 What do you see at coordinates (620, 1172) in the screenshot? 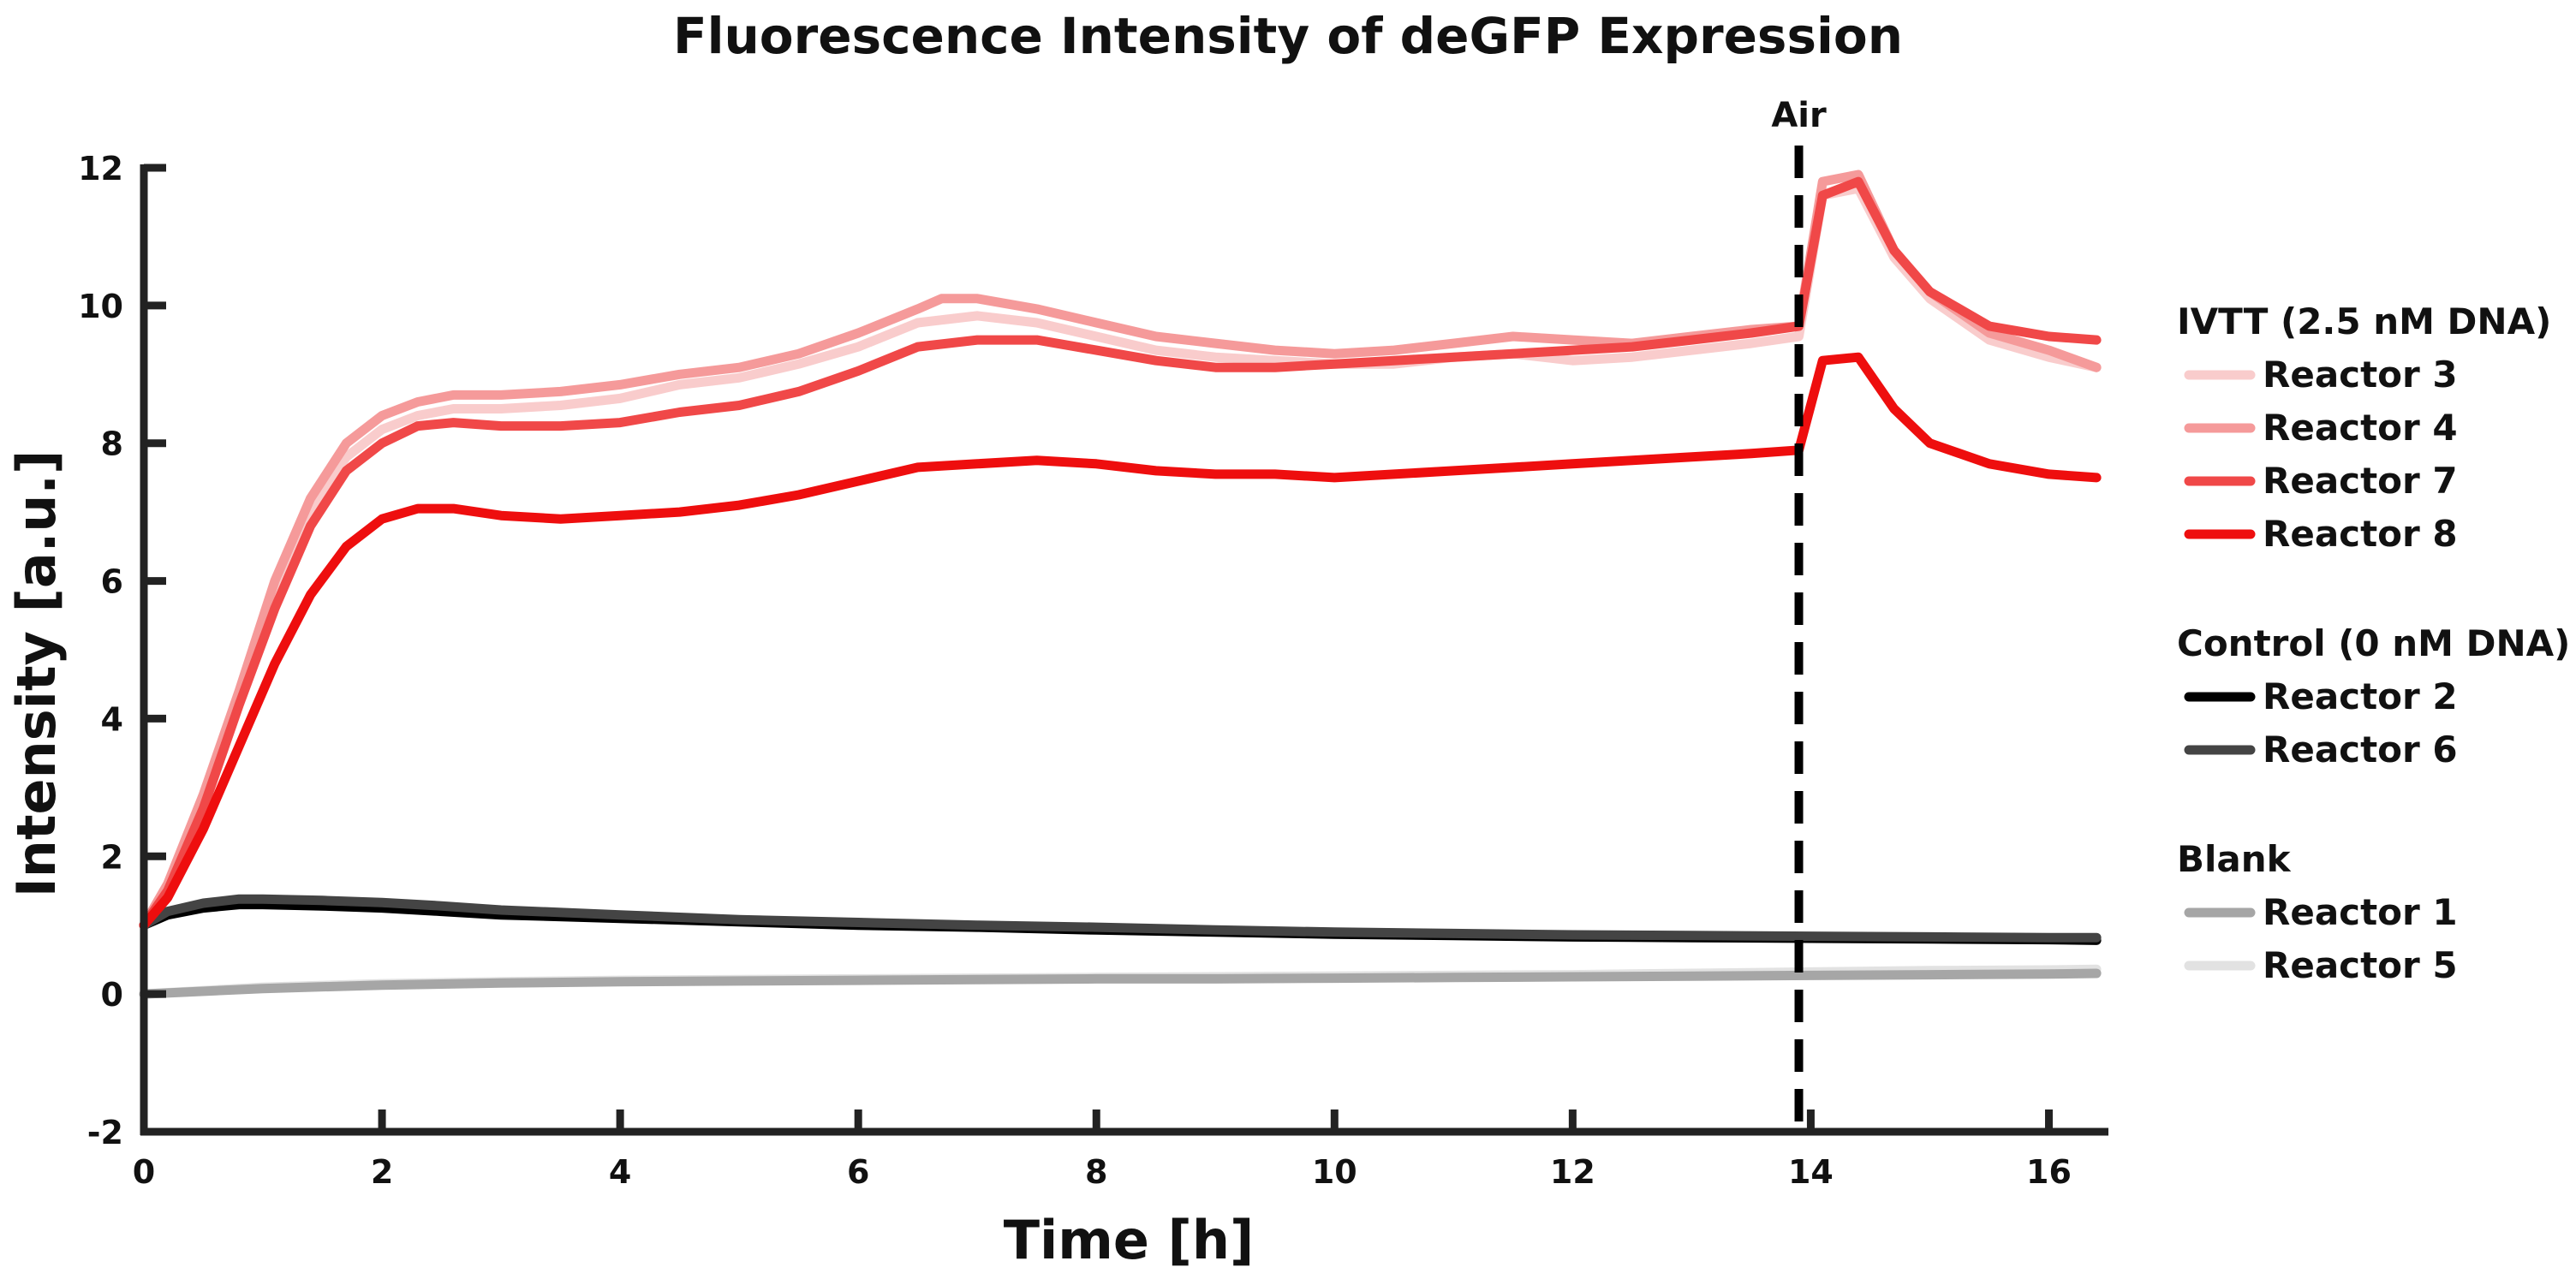
I see `x-tick-label: 4` at bounding box center [620, 1172].